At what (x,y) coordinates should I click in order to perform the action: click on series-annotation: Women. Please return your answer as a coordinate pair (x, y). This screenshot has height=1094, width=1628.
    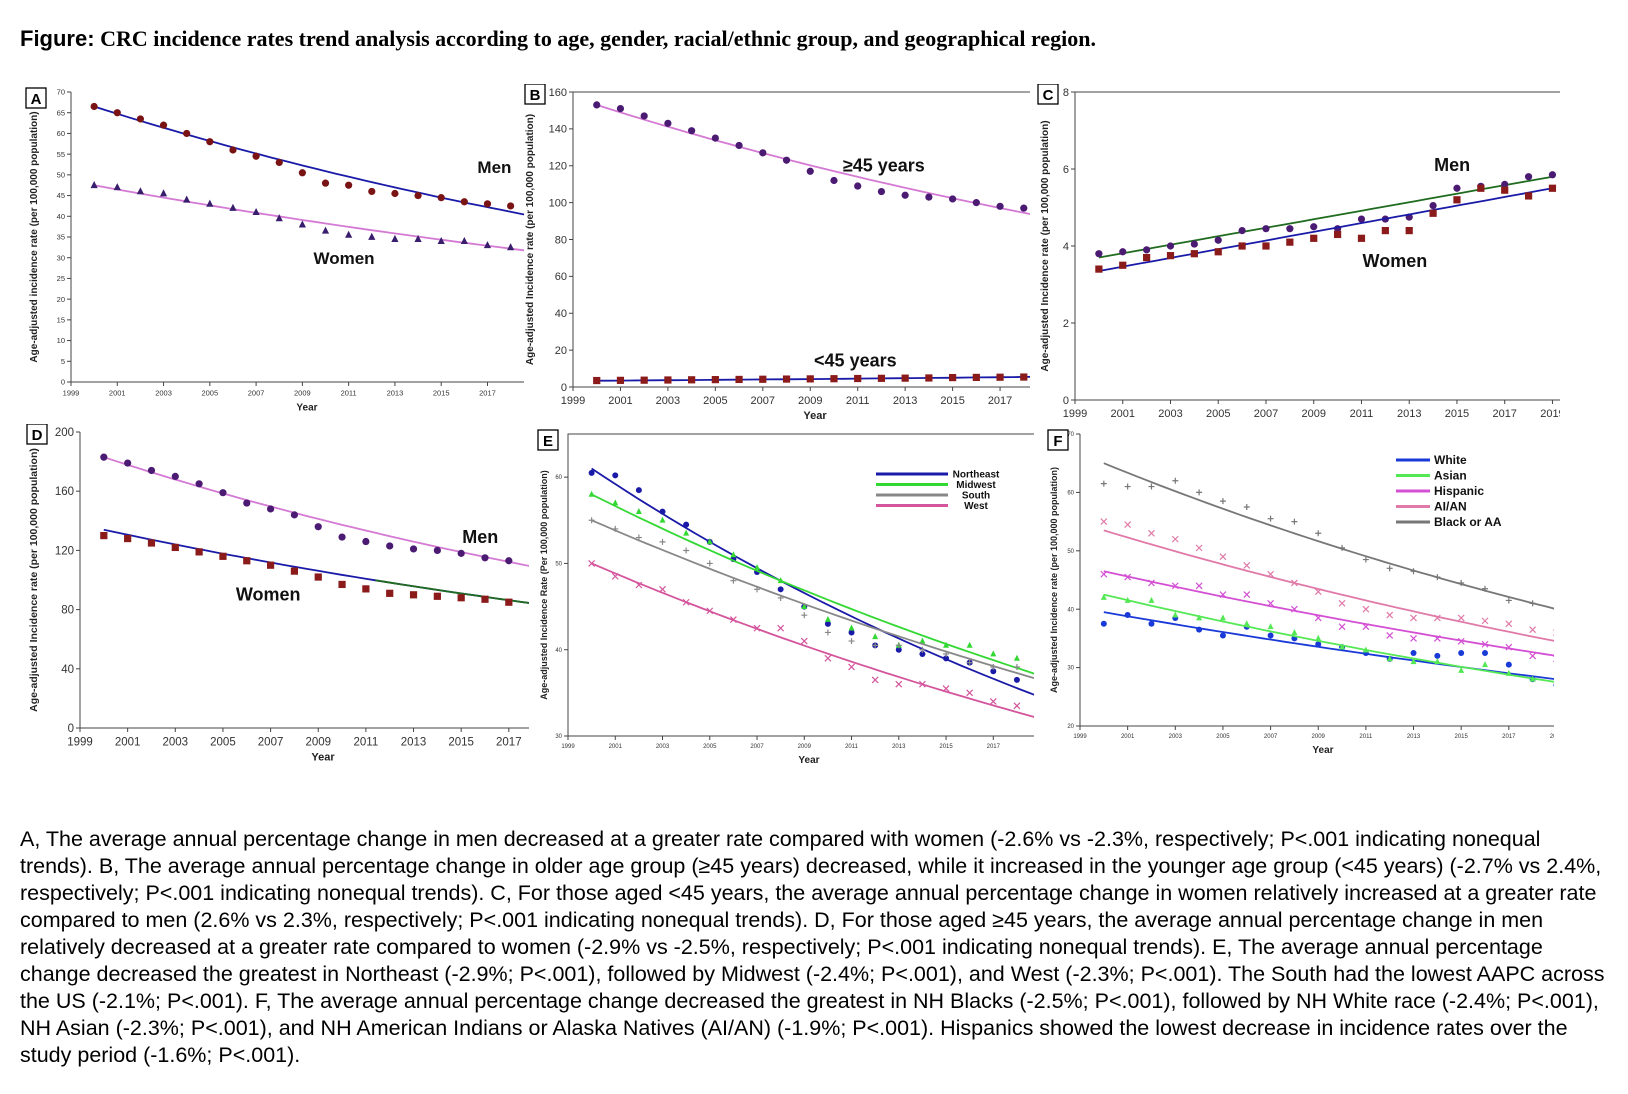
    Looking at the image, I should click on (268, 595).